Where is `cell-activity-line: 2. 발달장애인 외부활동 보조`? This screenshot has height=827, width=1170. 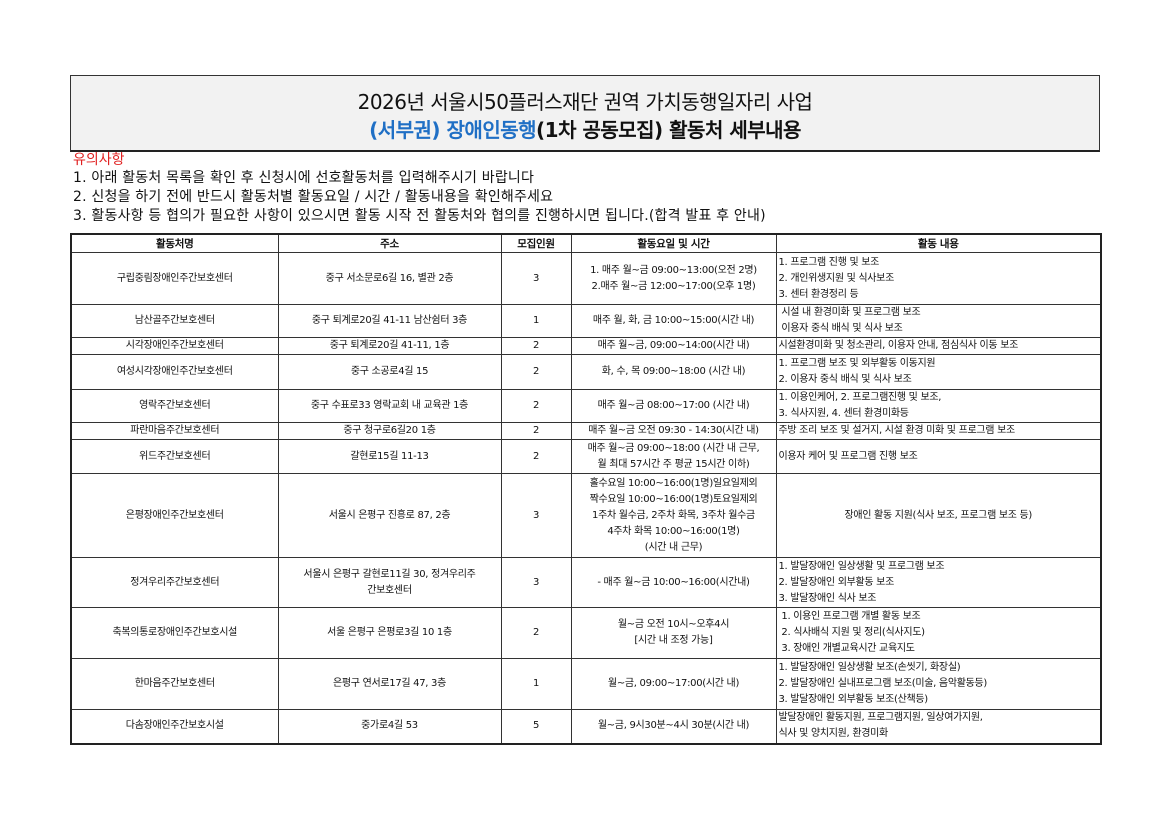 cell-activity-line: 2. 발달장애인 외부활동 보조 is located at coordinates (836, 582).